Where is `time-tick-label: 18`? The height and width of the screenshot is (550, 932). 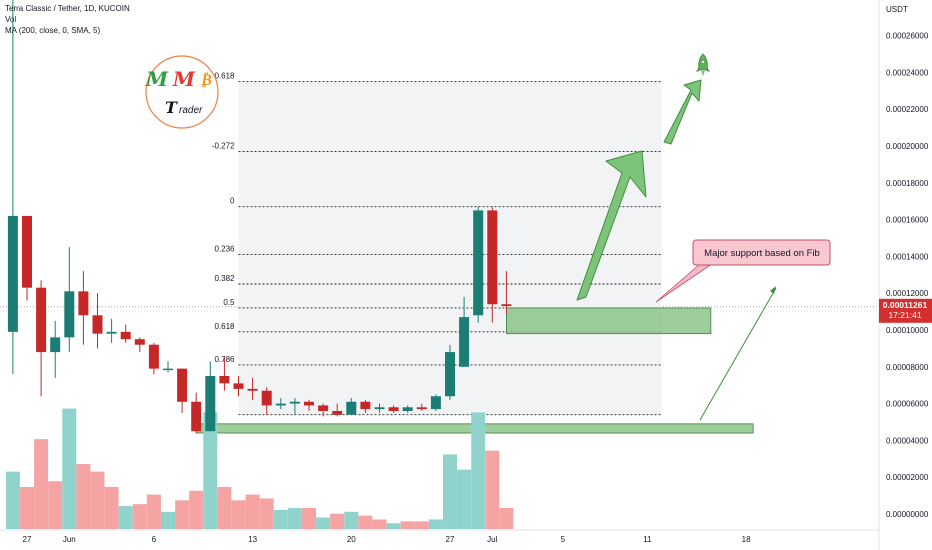 time-tick-label: 18 is located at coordinates (746, 539).